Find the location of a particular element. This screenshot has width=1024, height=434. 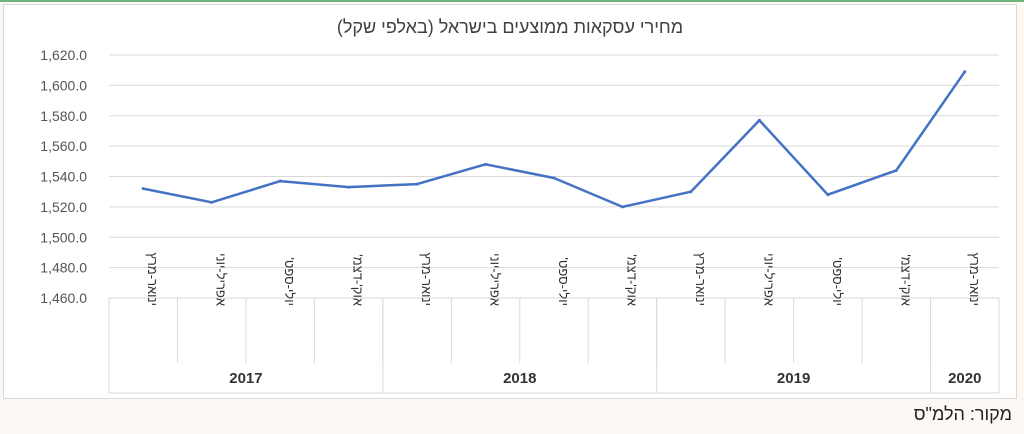

group-label: 2020 is located at coordinates (964, 378).